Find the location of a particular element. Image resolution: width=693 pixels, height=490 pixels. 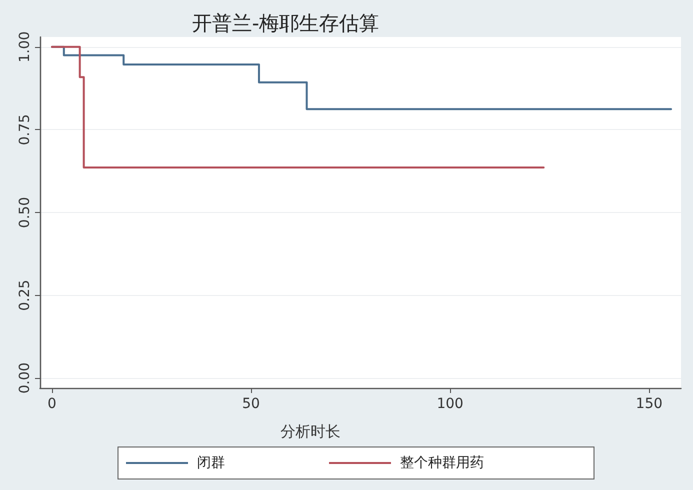

y-tick-label: 0.75 is located at coordinates (25, 130).